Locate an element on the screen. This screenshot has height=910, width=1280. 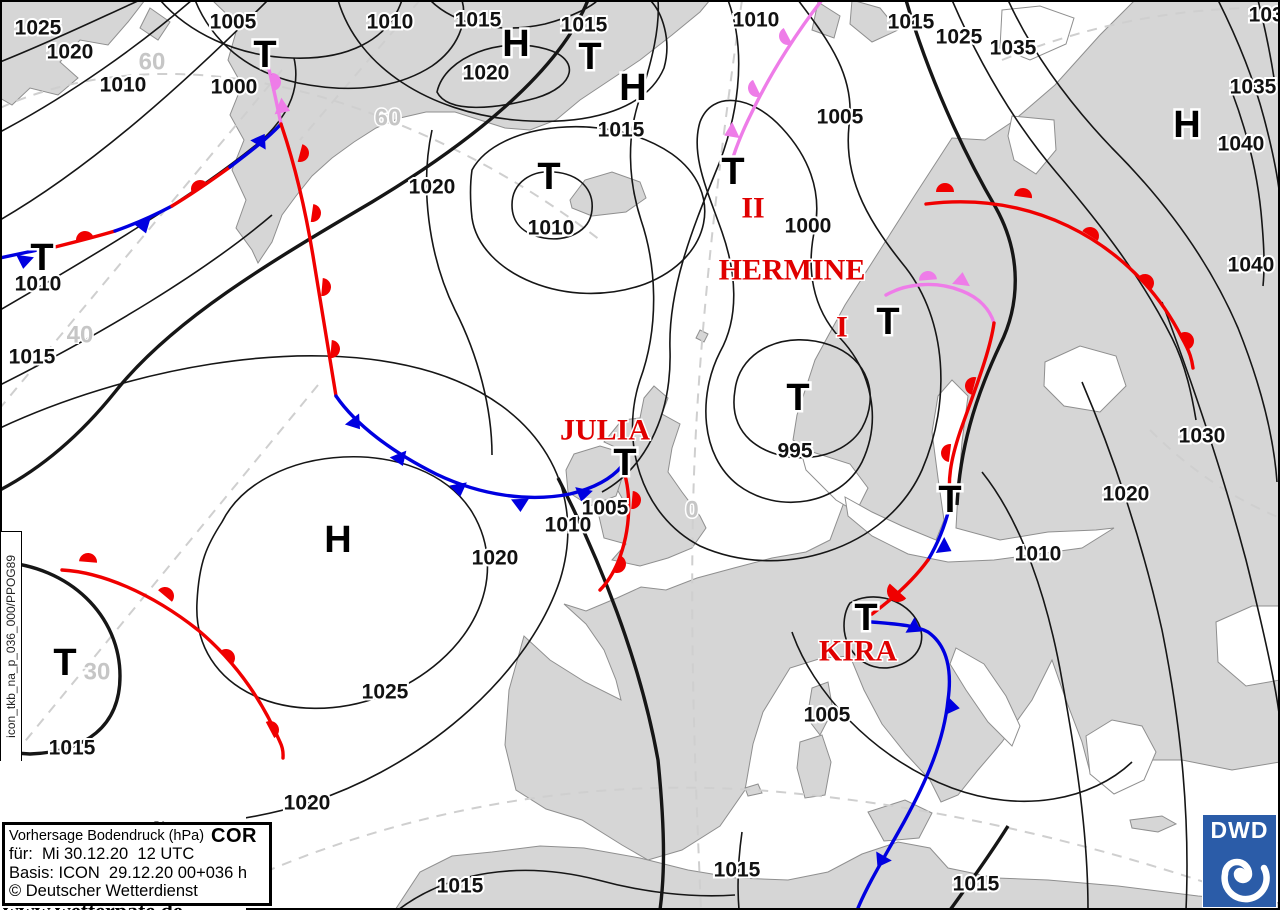
land-britain is located at coordinates (652, 476).